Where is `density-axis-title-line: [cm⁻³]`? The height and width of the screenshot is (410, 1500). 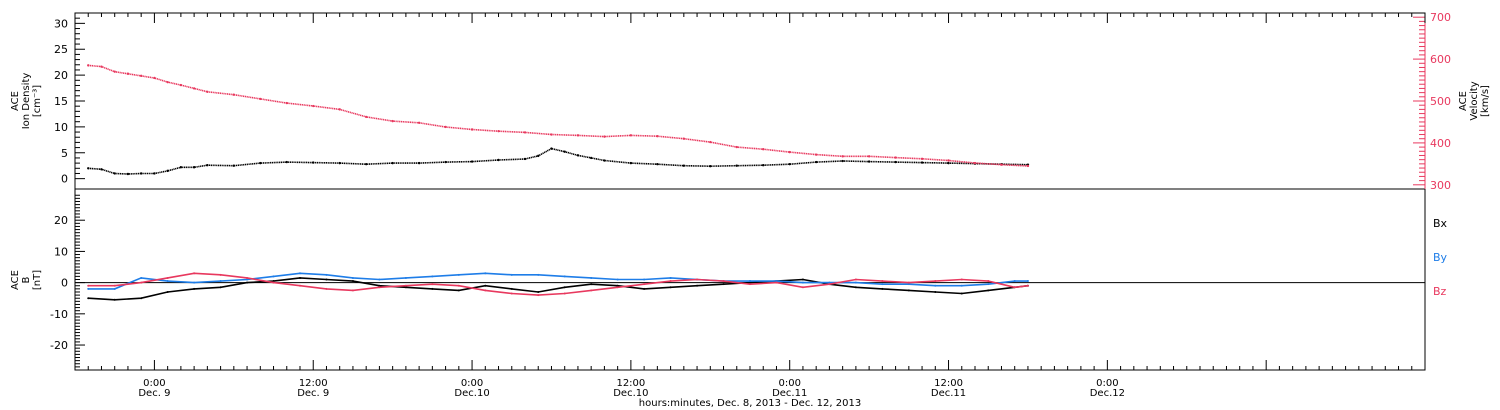 density-axis-title-line: [cm⁻³] is located at coordinates (37, 101).